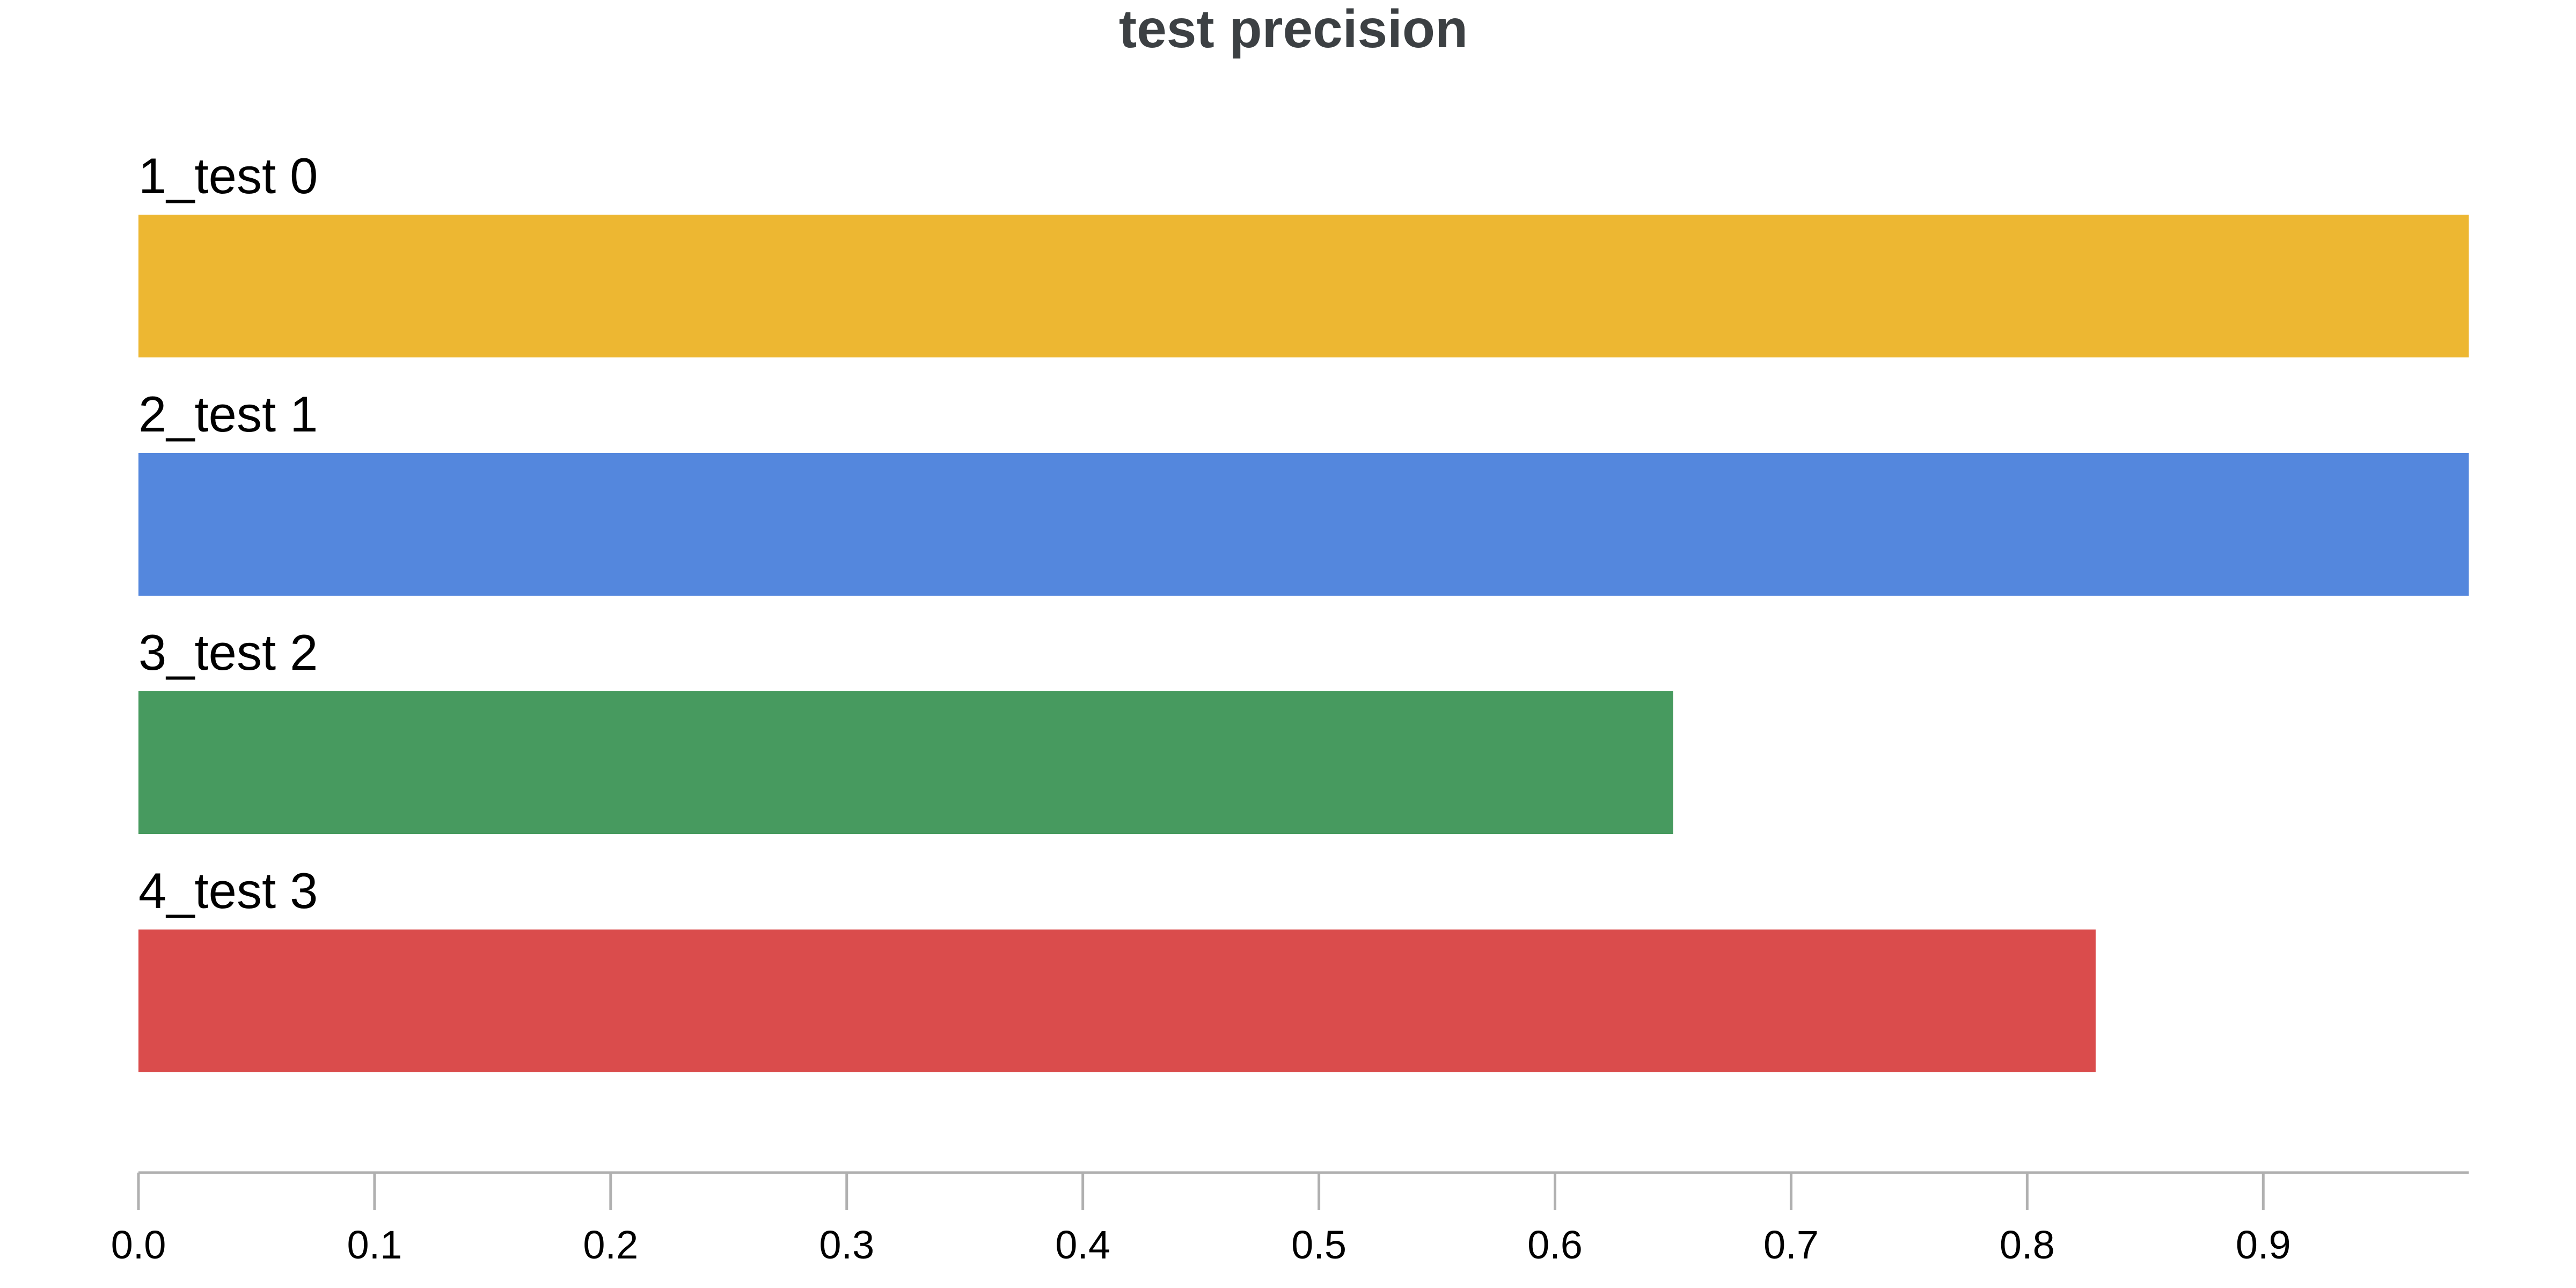 This screenshot has width=2576, height=1288. What do you see at coordinates (2263, 1245) in the screenshot?
I see `x-tick-label-9: 0.9` at bounding box center [2263, 1245].